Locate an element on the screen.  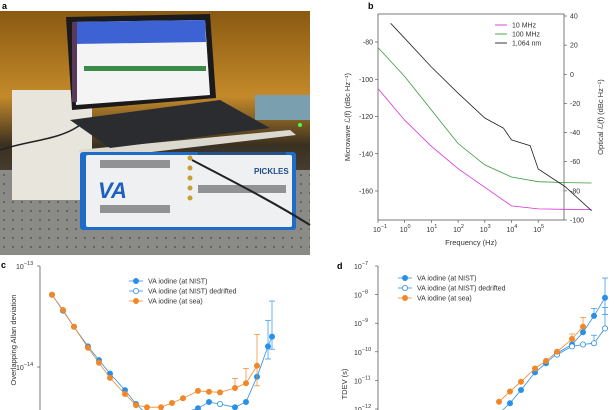
y-axis-label: Overlapping Allan deviation is located at coordinates (13, 340).